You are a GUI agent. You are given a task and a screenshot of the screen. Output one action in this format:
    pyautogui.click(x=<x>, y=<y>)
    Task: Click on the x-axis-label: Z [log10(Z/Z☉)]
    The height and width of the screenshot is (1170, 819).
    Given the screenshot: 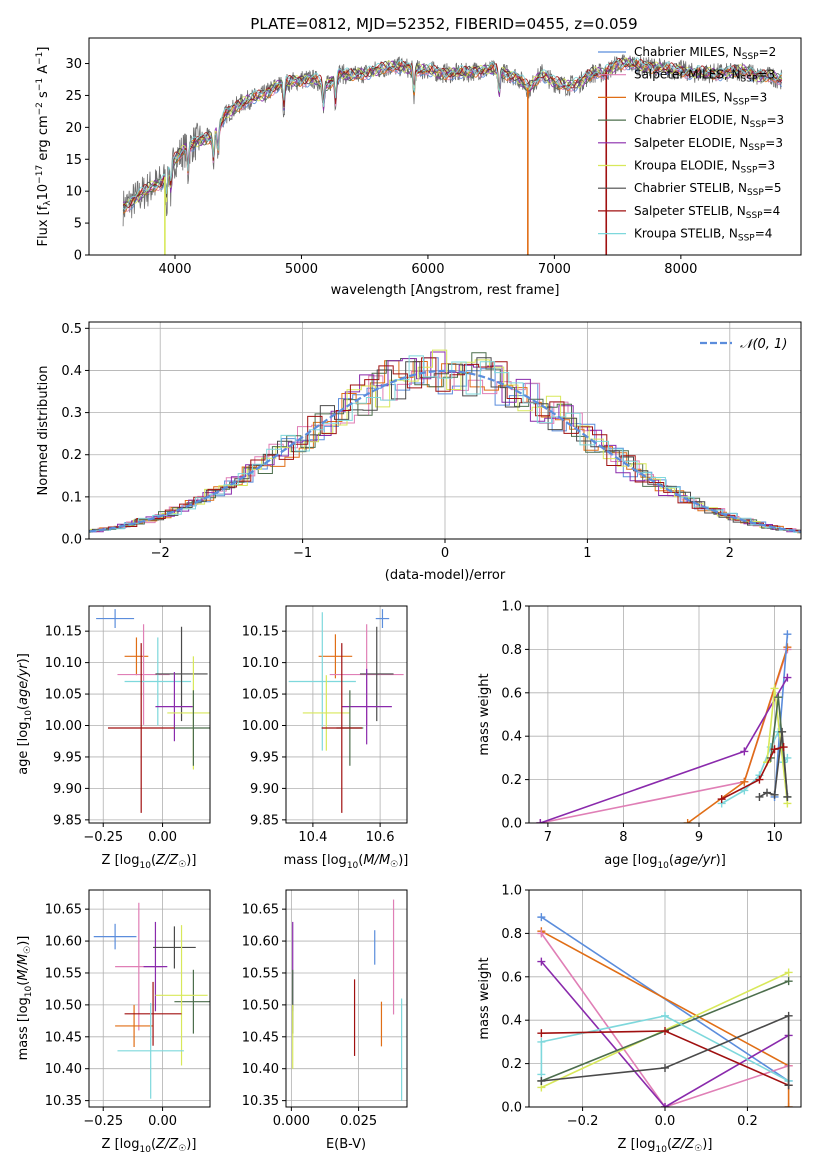 What is the action you would take?
    pyautogui.click(x=149, y=1146)
    